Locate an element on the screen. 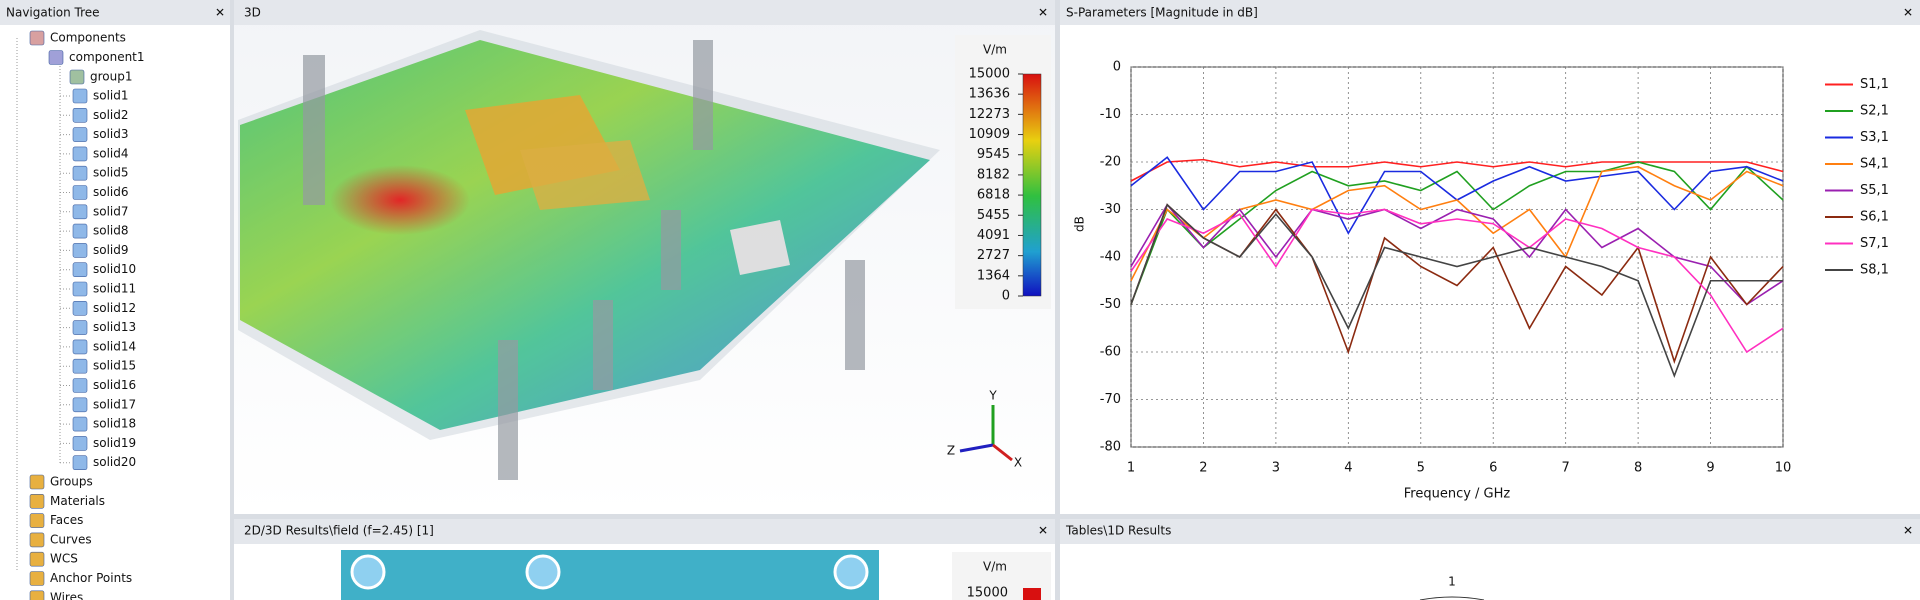  axis-label: X is located at coordinates (1018, 463).